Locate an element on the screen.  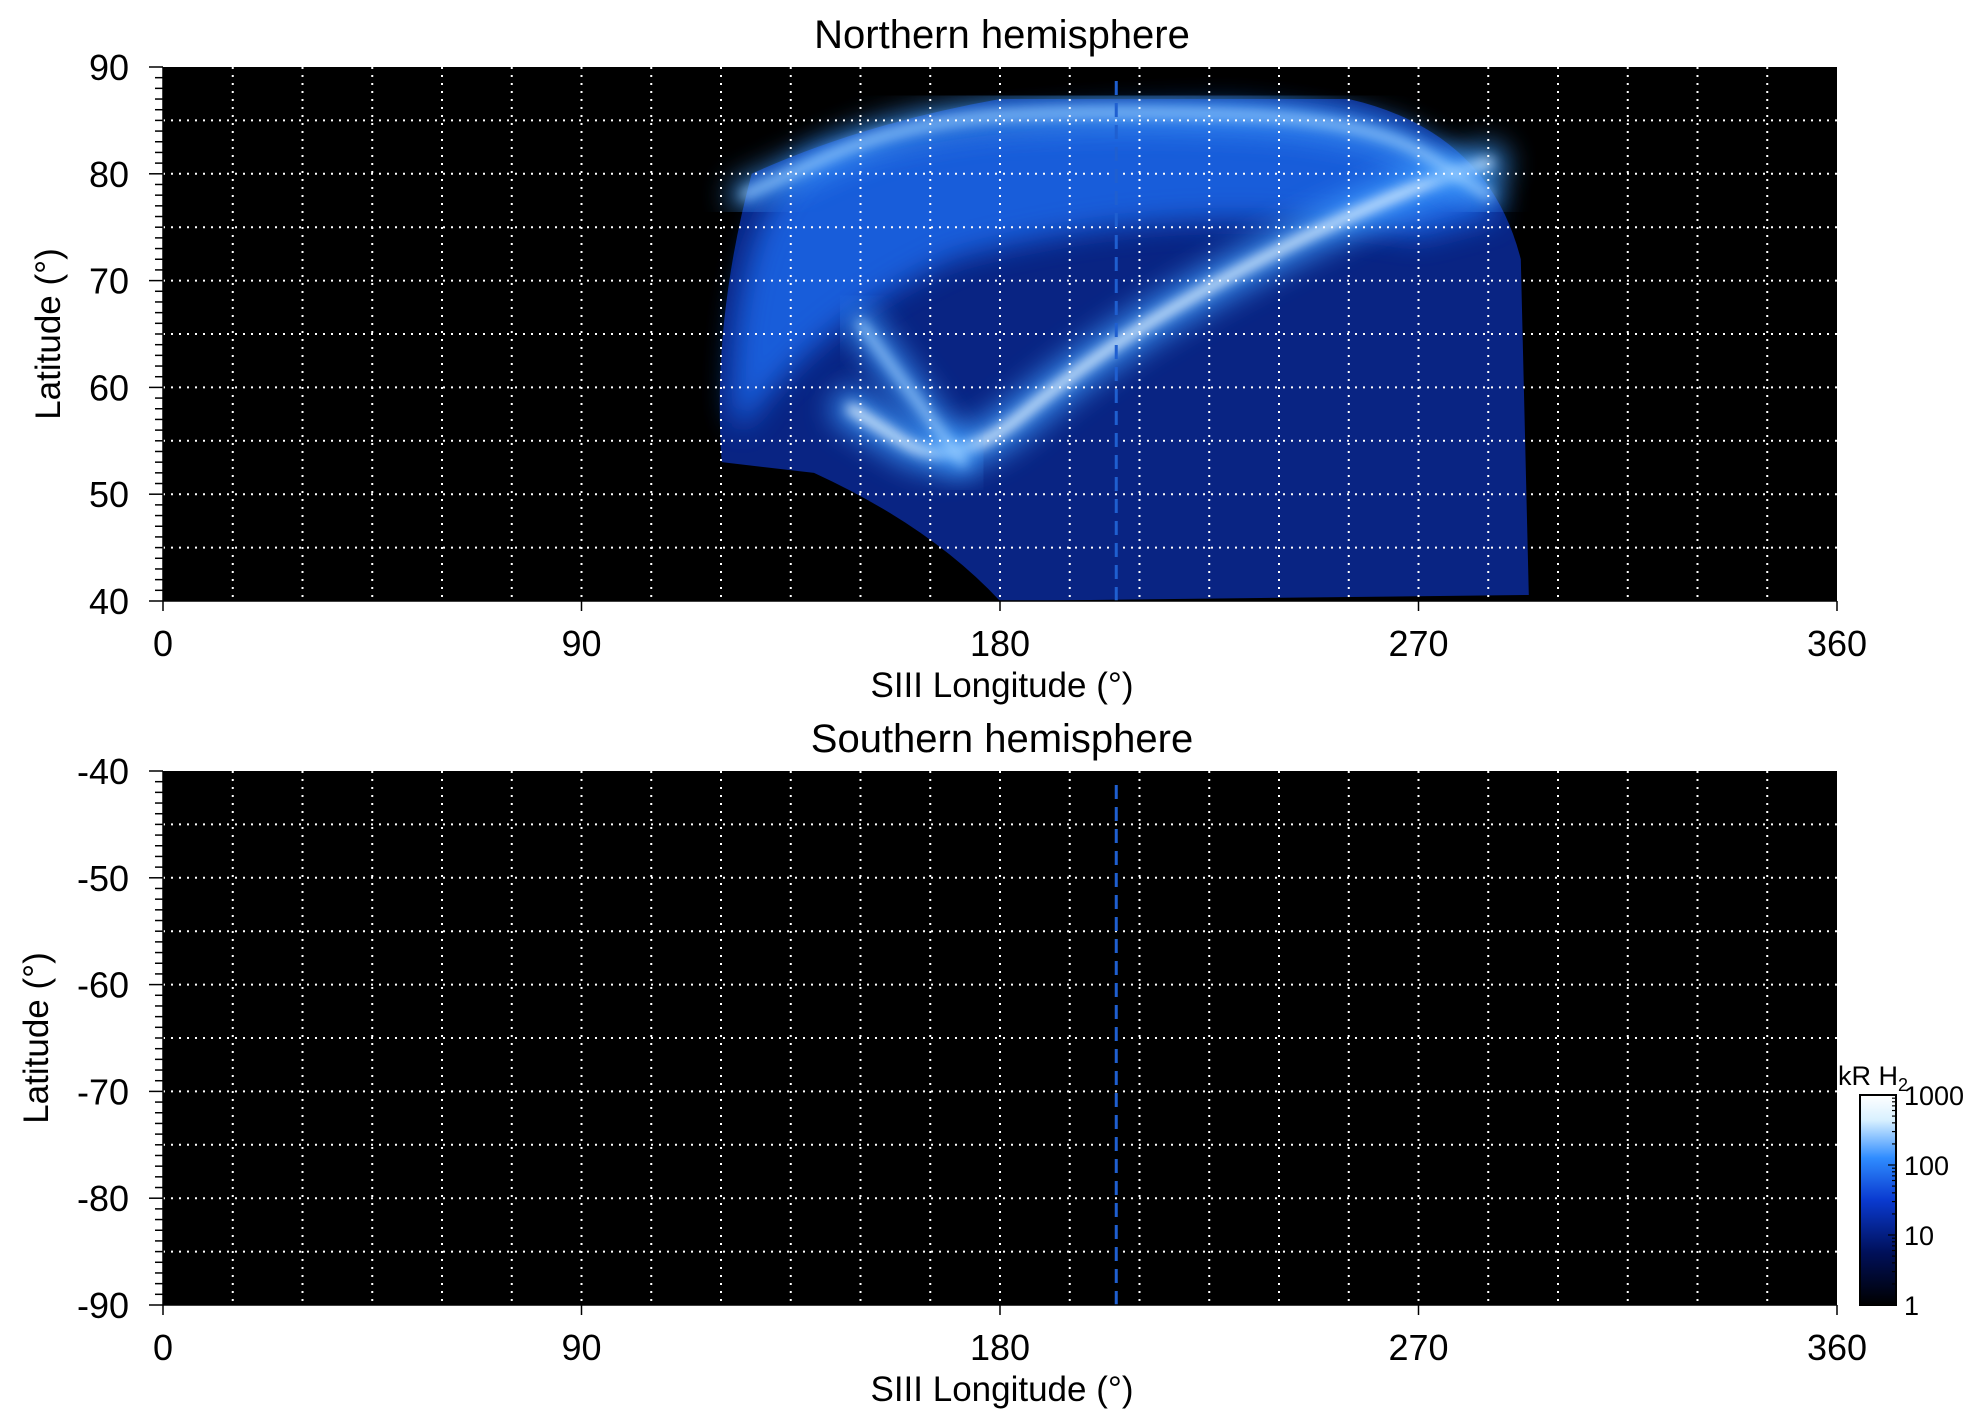
colorbar-label: kR H2 is located at coordinates (1873, 1078).